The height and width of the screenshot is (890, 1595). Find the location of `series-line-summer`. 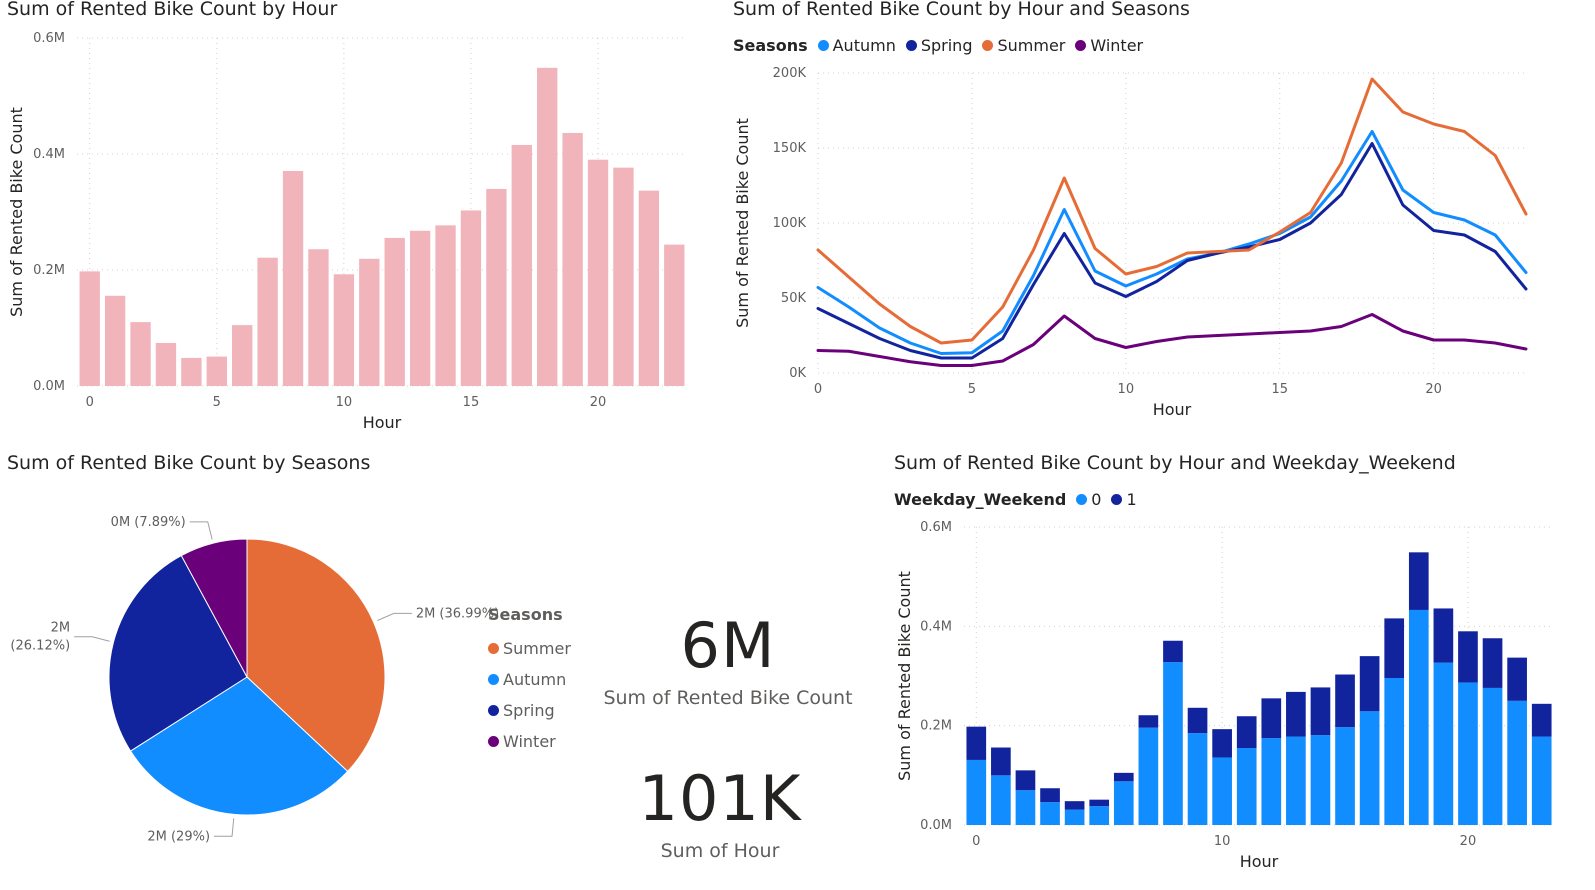

series-line-summer is located at coordinates (1172, 211).